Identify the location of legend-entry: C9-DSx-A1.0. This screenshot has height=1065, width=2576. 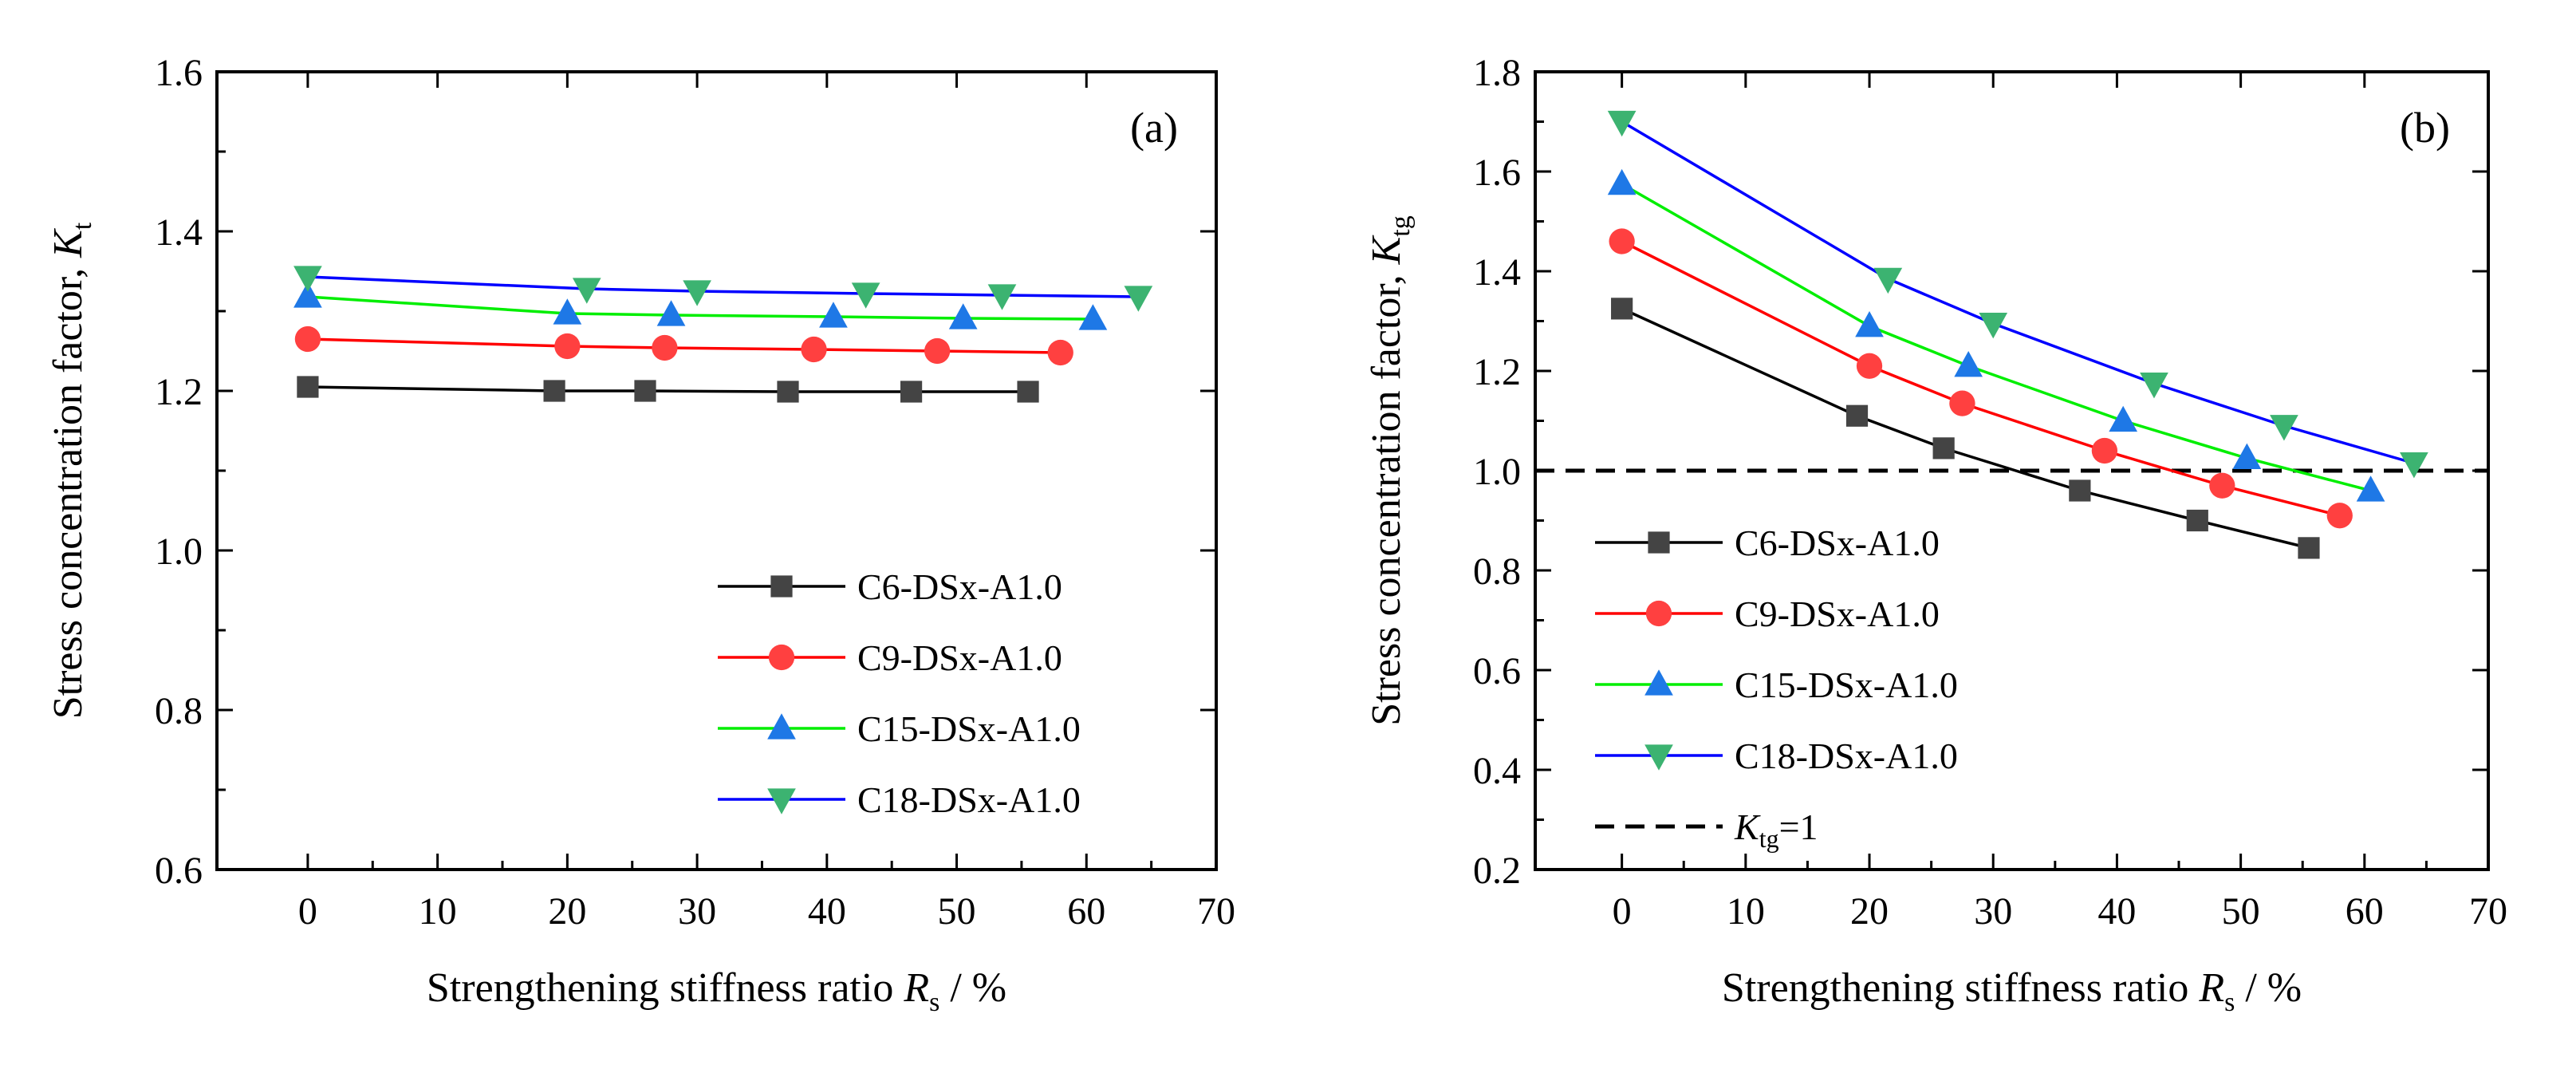
(1767, 614).